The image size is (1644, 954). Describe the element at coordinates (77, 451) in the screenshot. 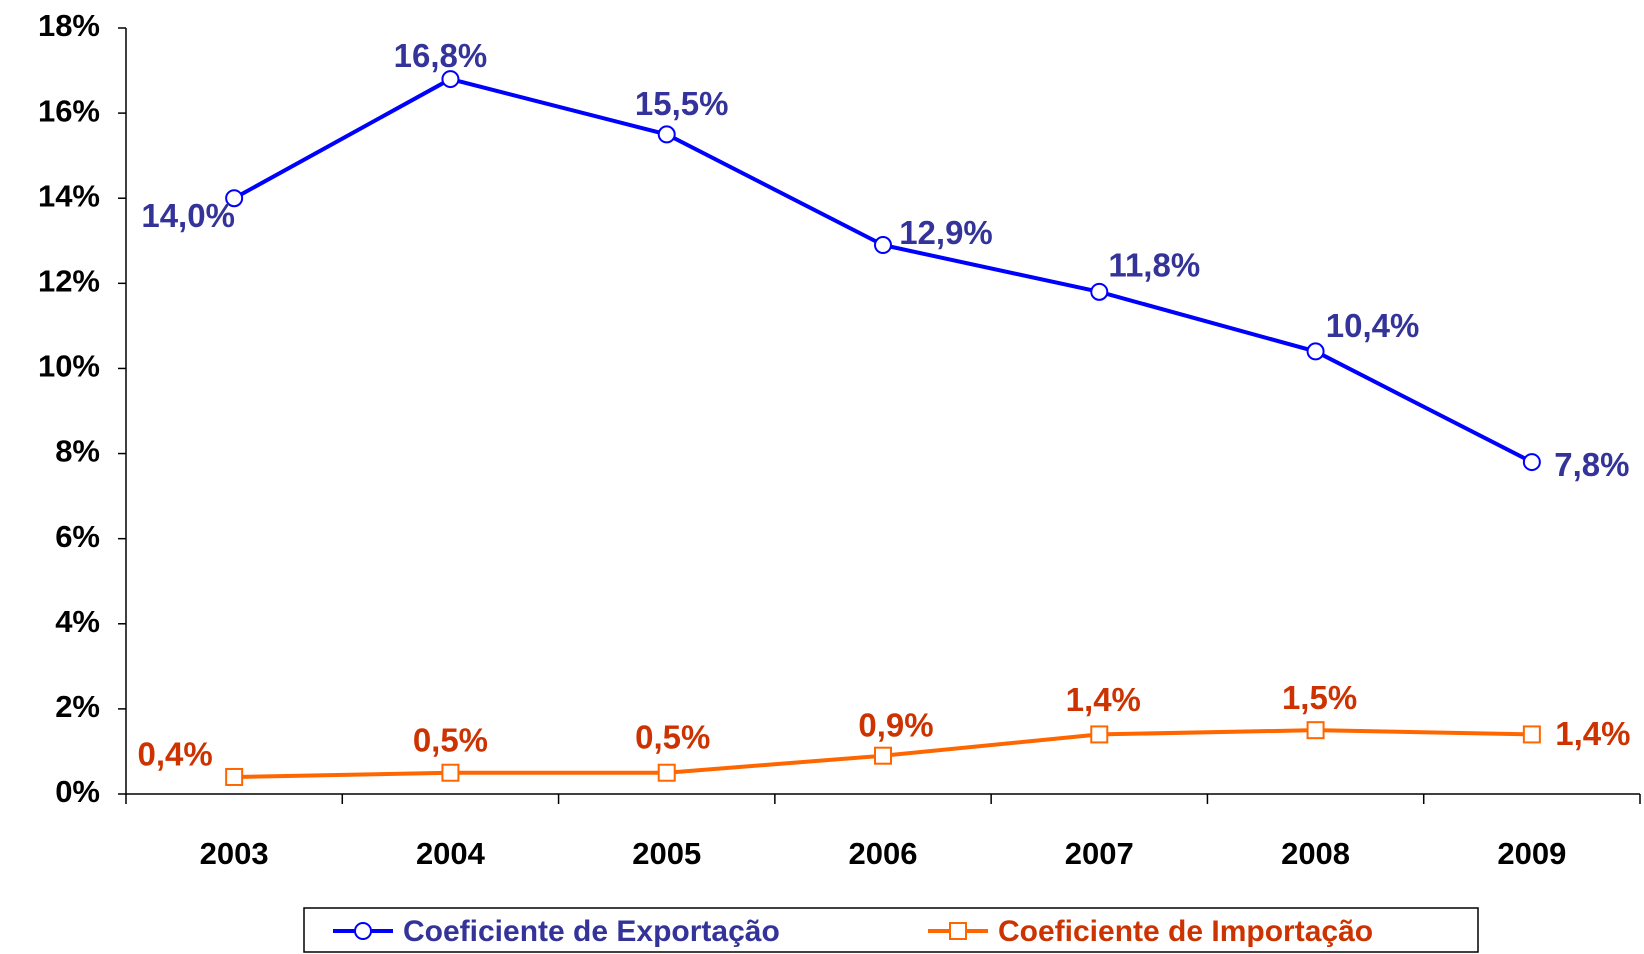

I see `y-tick-label: 8%` at that location.